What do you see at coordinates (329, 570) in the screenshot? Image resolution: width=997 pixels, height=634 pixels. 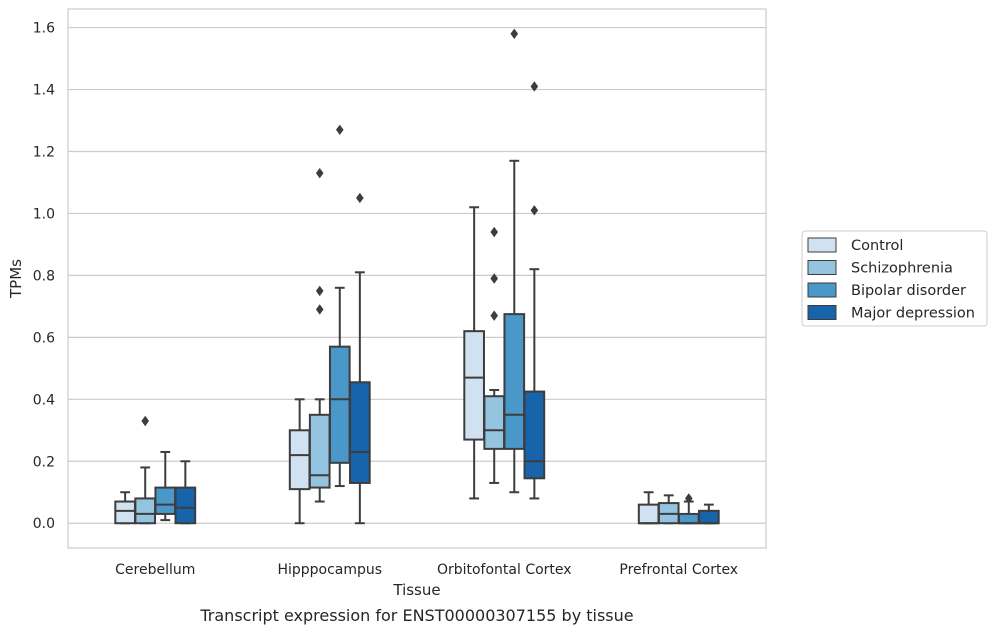 I see `x-tick-label: Hipppocampus` at bounding box center [329, 570].